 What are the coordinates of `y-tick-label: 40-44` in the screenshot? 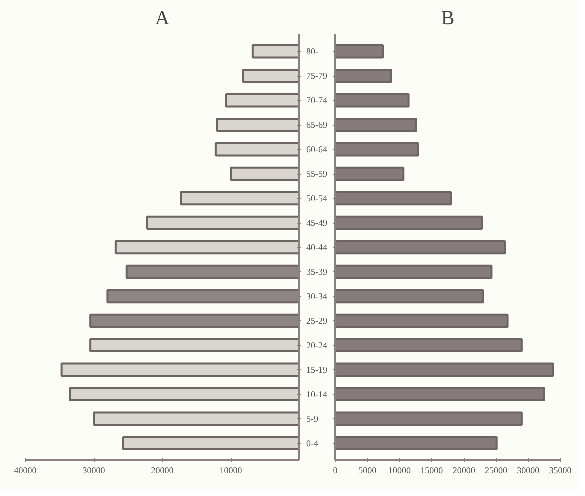 It's located at (317, 247).